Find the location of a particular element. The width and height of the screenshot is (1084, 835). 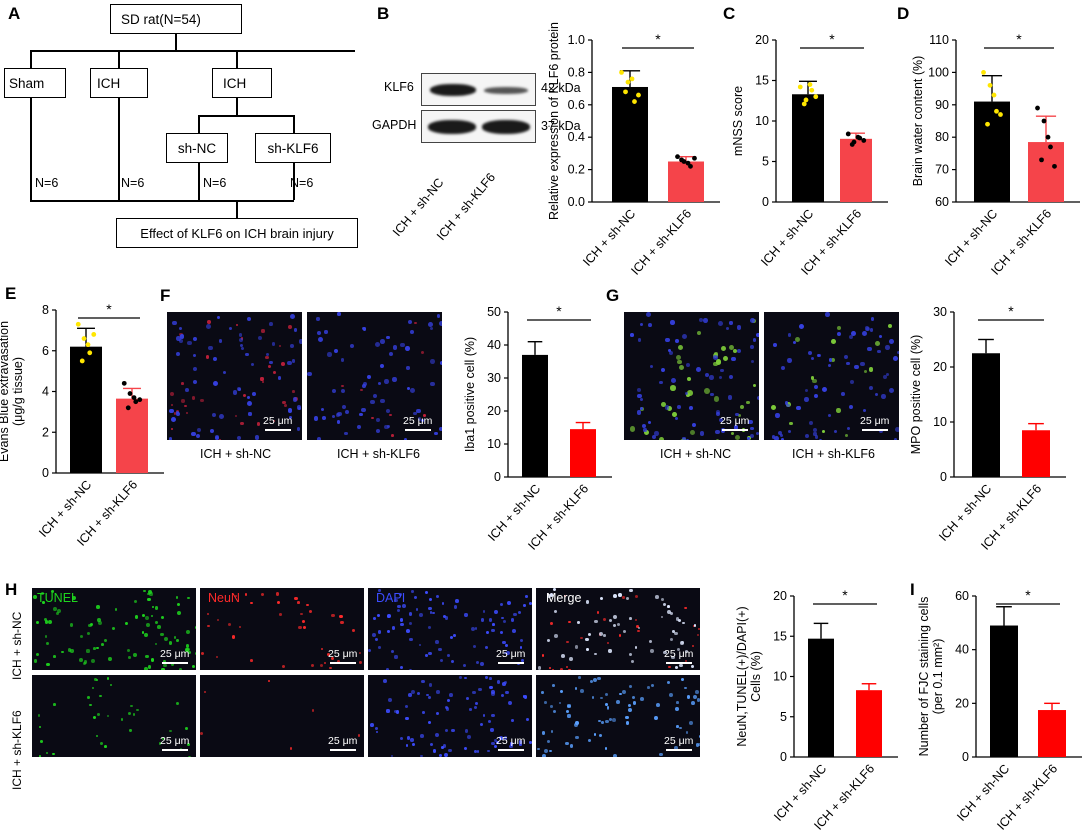

y-axis-label: Evans Blue extravasation is located at coordinates (5, 391).